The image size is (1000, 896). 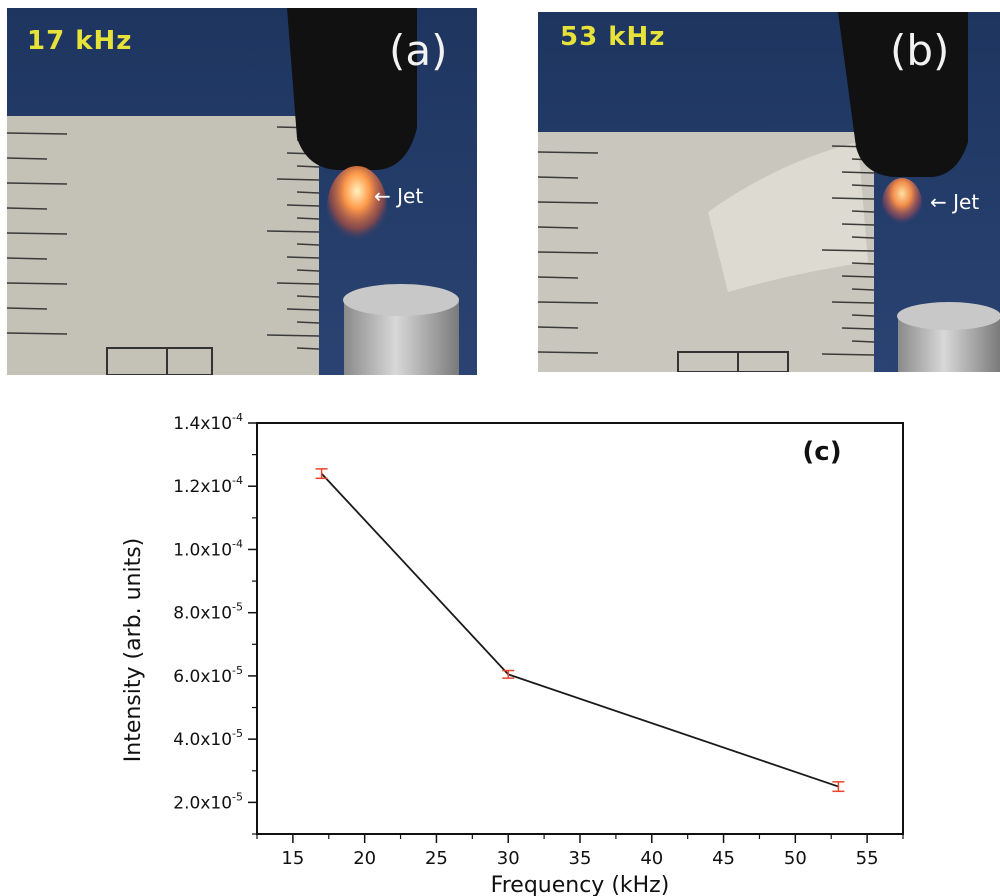 I want to click on y-tick-label-1: 4.0x10⁻⁵, so click(x=208, y=738).